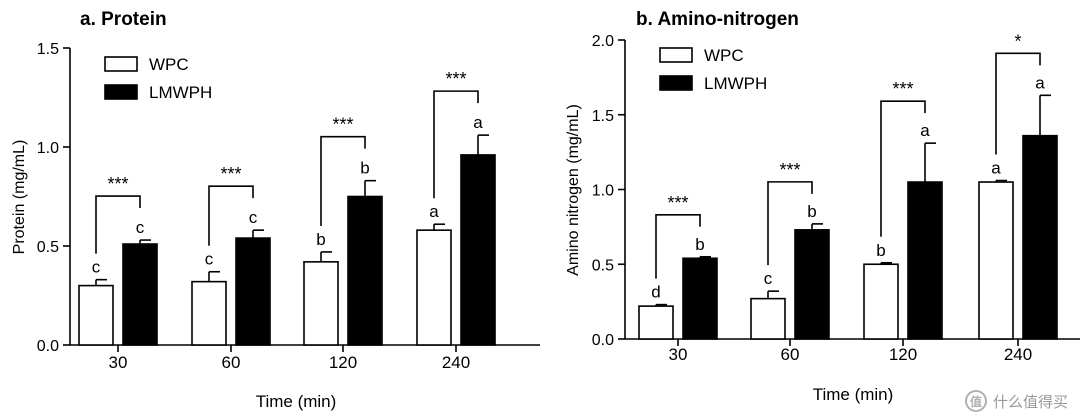  Describe the element at coordinates (717, 19) in the screenshot. I see `chart-title: b. Amino-nitrogen` at that location.